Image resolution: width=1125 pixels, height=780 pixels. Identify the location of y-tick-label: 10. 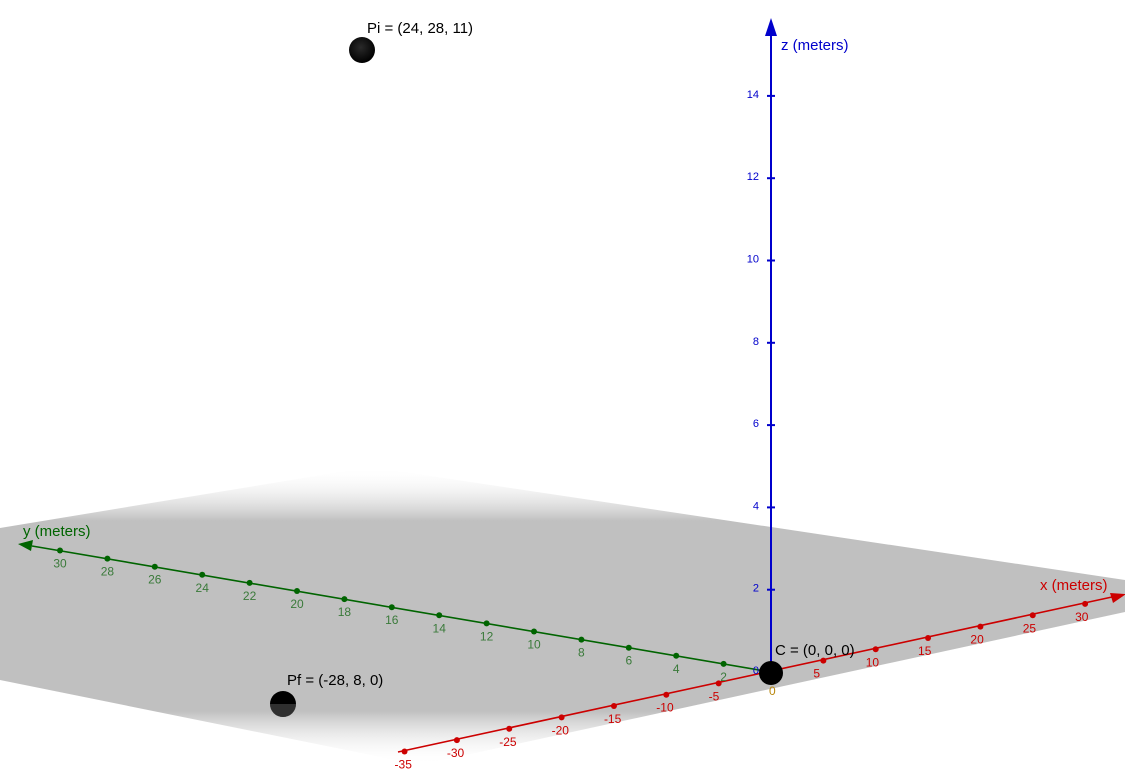
(534, 645).